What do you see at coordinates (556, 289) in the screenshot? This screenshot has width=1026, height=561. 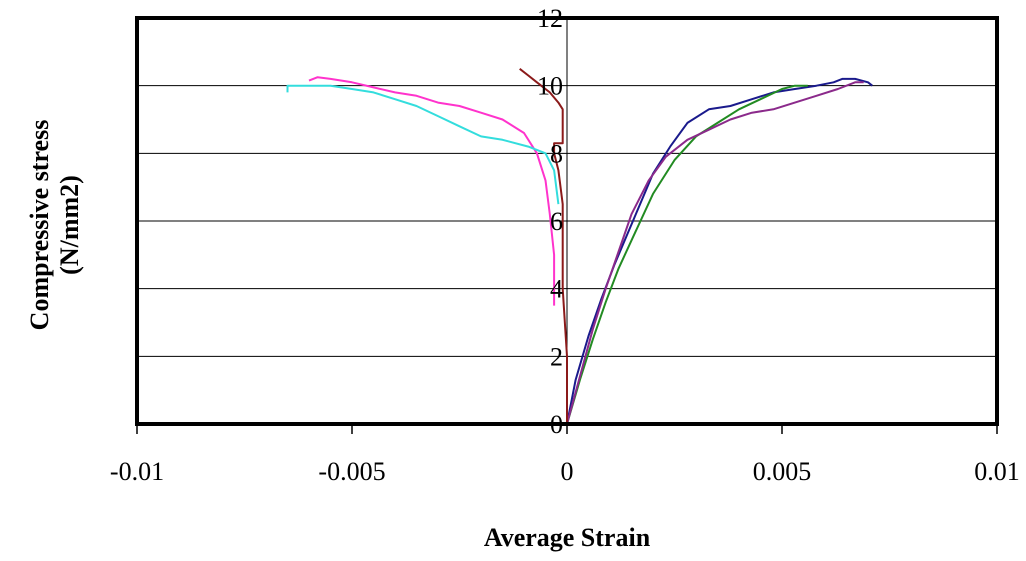 I see `y-tick-label-2: 4` at bounding box center [556, 289].